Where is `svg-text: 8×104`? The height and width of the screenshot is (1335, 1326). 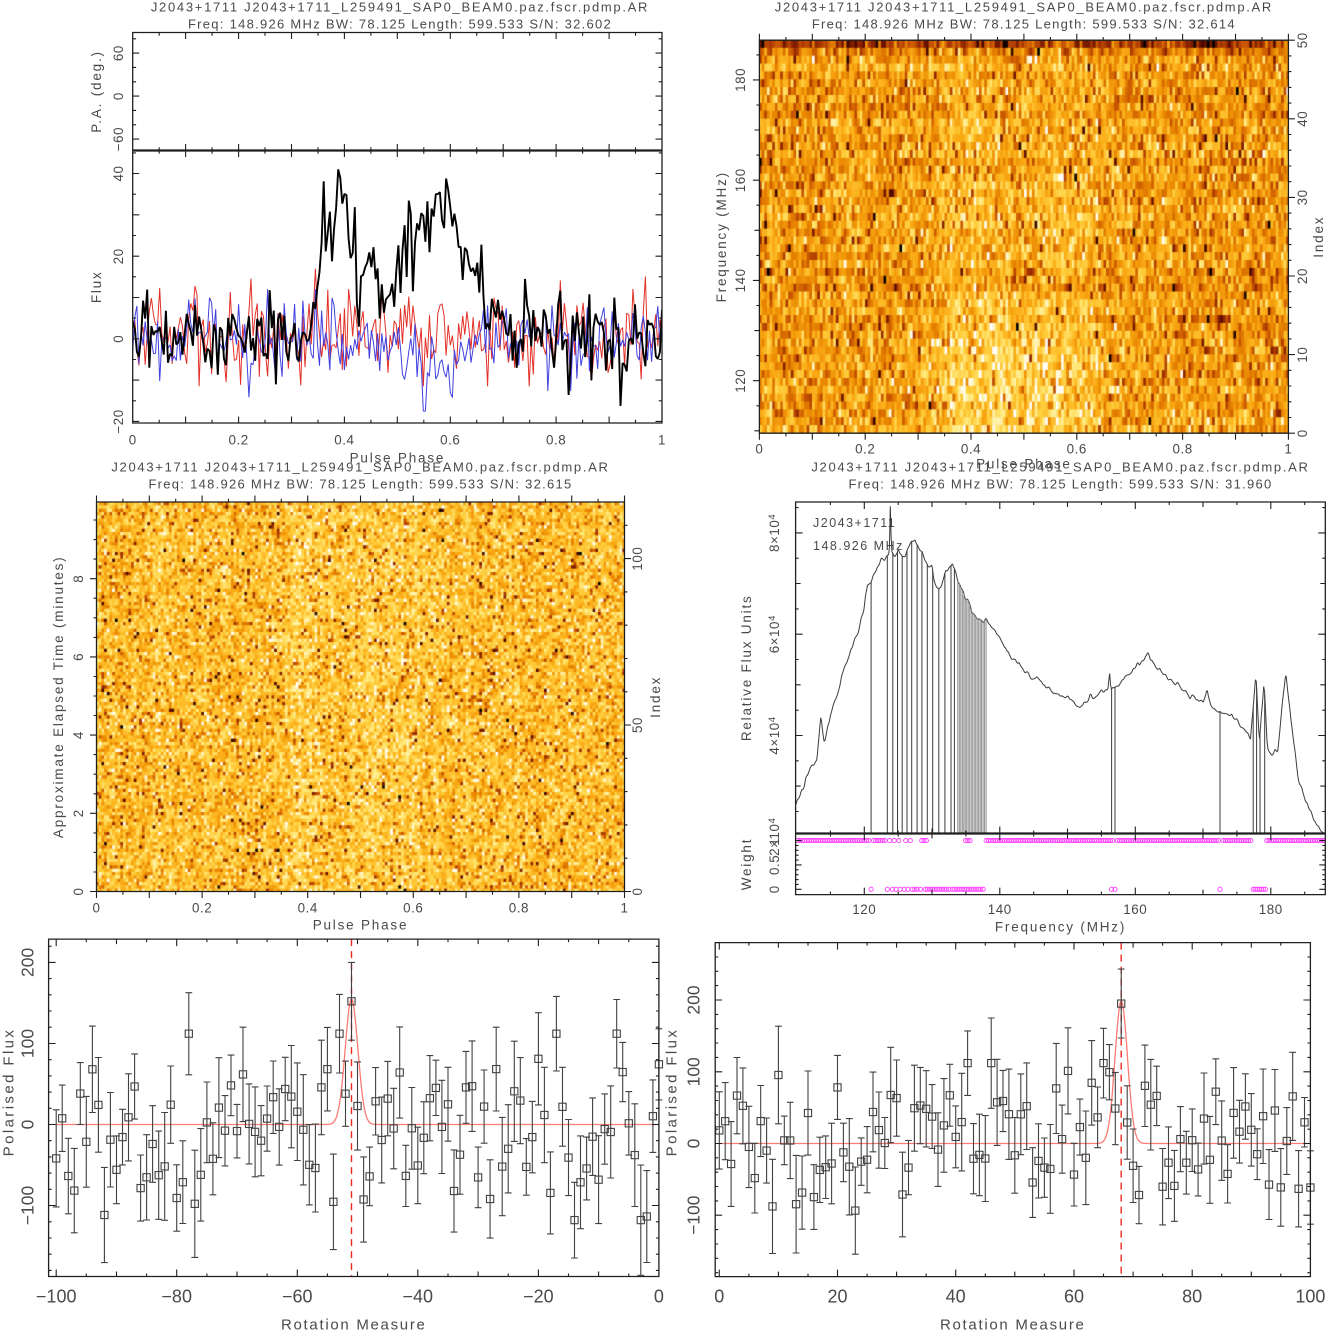 svg-text: 8×104 is located at coordinates (774, 533).